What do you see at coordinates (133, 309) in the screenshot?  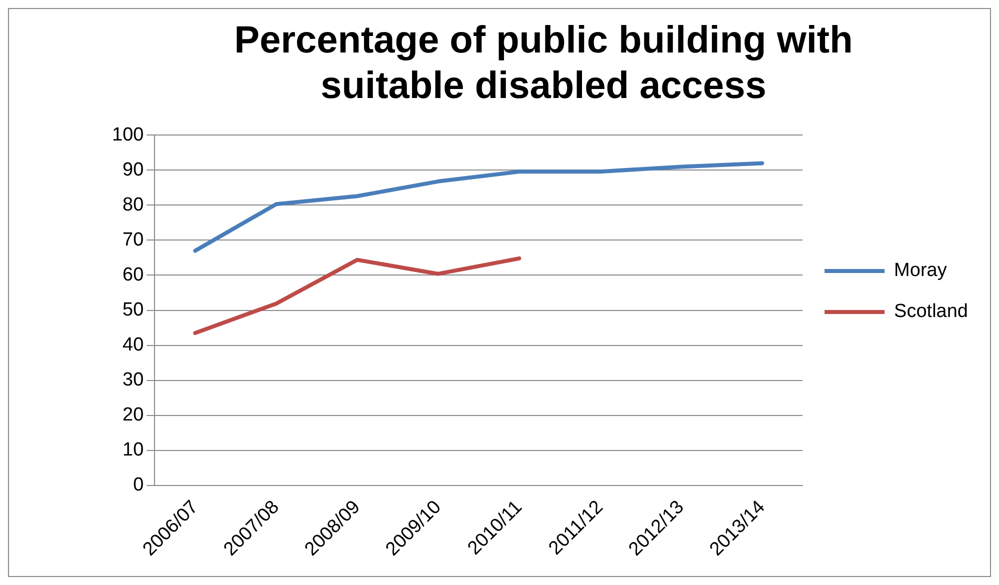 I see `y-tick-label: 50` at bounding box center [133, 309].